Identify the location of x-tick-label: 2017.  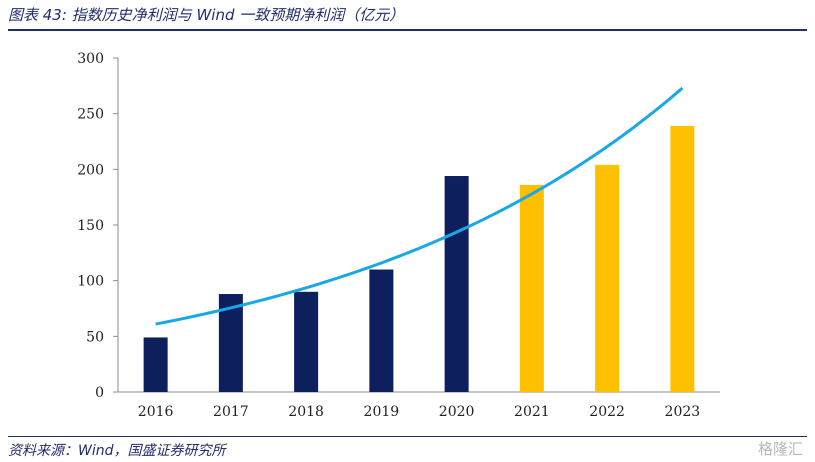
(231, 412).